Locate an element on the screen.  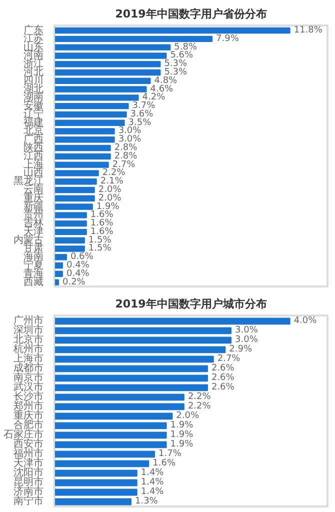
data-label: 2.8% is located at coordinates (126, 148).